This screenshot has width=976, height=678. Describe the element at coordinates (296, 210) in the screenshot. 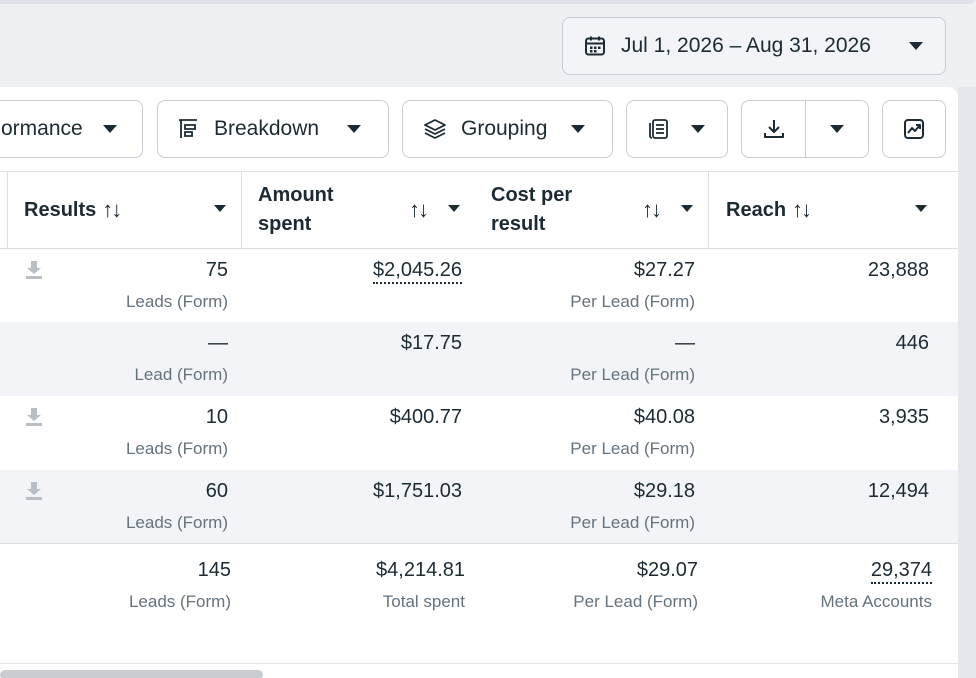

I see `column-header-amount-spent: Amount spent` at that location.